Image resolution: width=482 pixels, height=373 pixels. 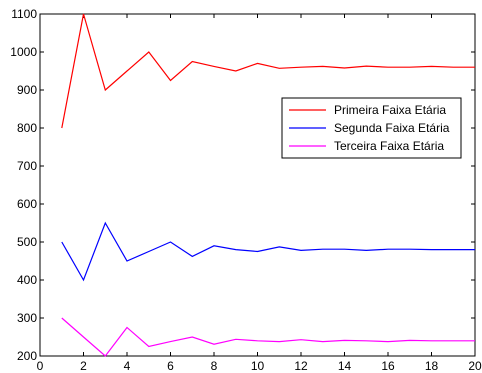 I want to click on y-tick-label: 700, so click(x=27, y=166).